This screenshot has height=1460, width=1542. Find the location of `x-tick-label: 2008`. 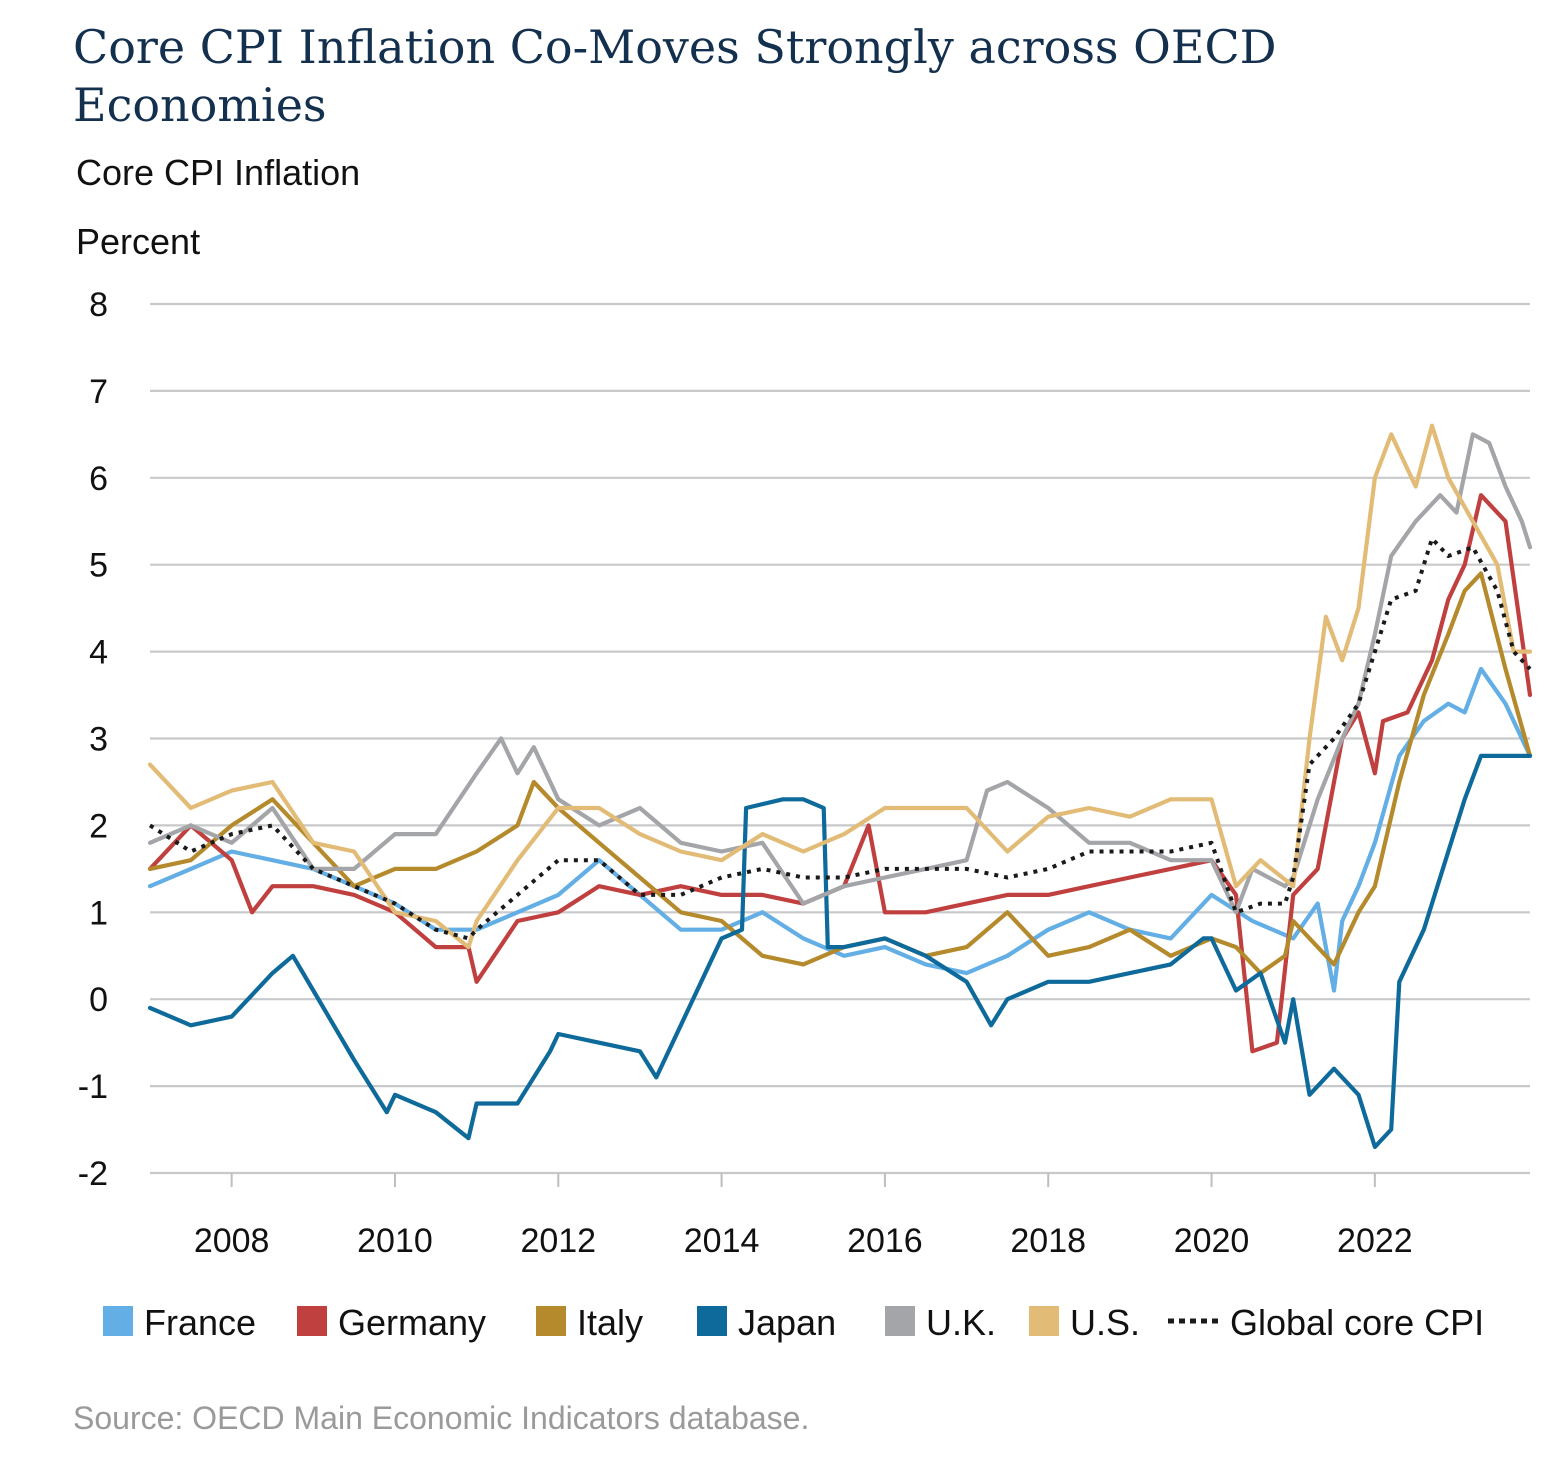

x-tick-label: 2008 is located at coordinates (232, 1241).